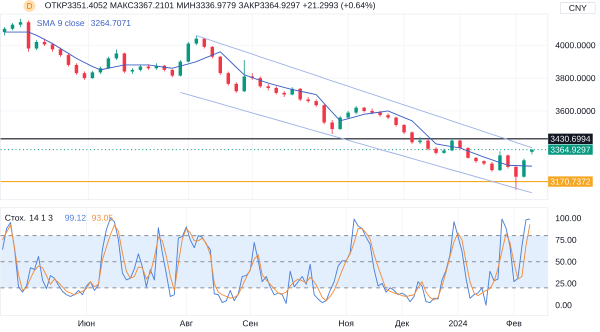 Image resolution: width=600 pixels, height=332 pixels. Describe the element at coordinates (514, 323) in the screenshot. I see `x-tick-label: Фев` at that location.